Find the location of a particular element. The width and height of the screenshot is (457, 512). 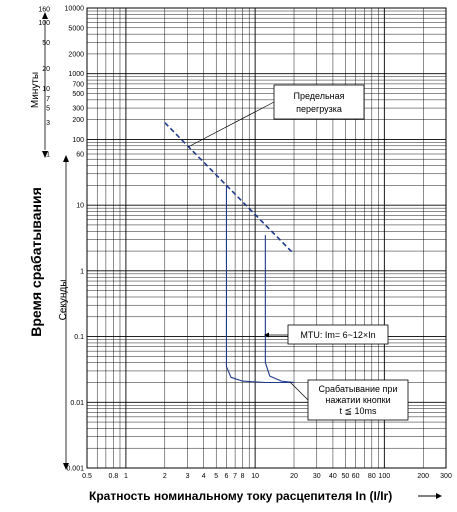

mtu-callout-box is located at coordinates (338, 334).